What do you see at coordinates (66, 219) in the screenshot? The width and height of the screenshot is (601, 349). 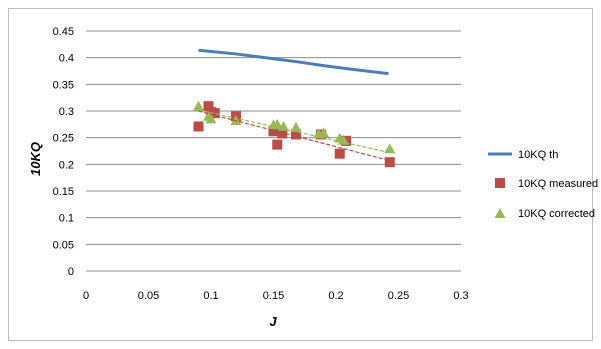 I see `y-tick-label: 0.1` at bounding box center [66, 219].